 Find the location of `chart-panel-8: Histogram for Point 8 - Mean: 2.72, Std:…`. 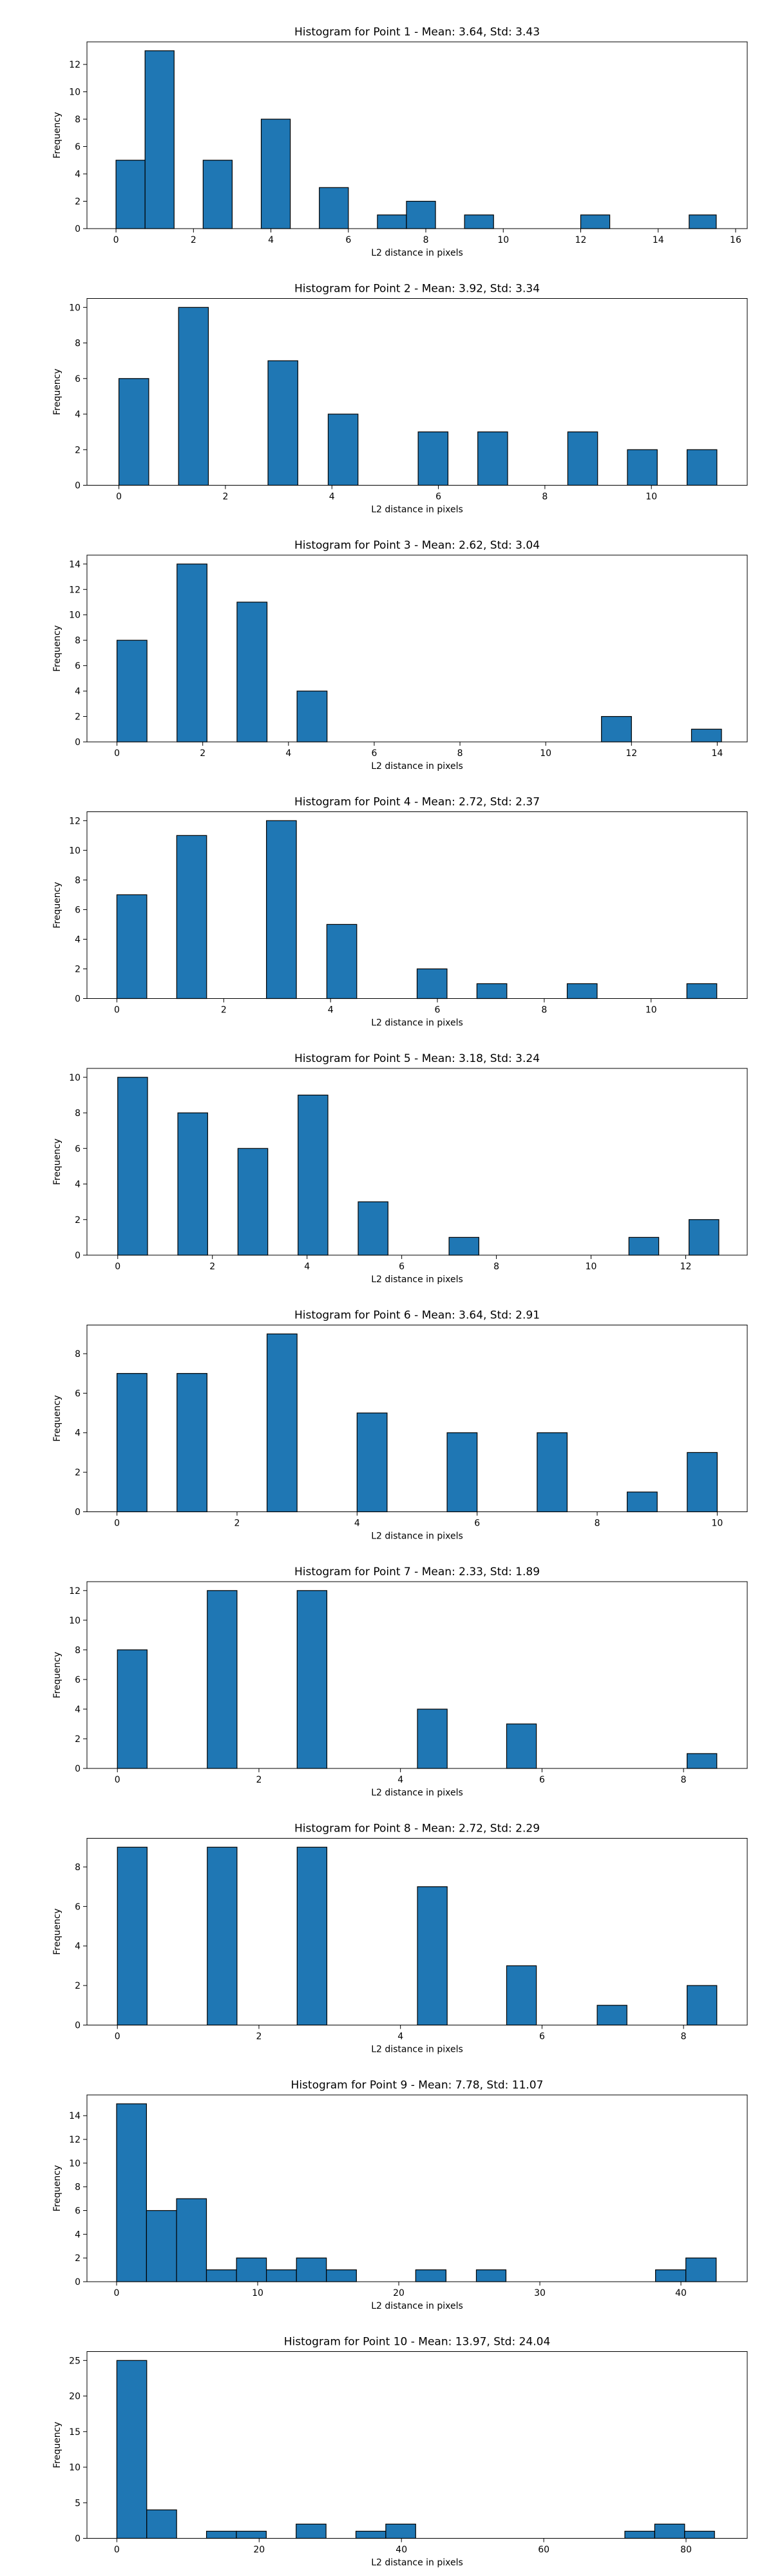

chart-panel-8: Histogram for Point 8 - Mean: 2.72, Std:… is located at coordinates (400, 1939).